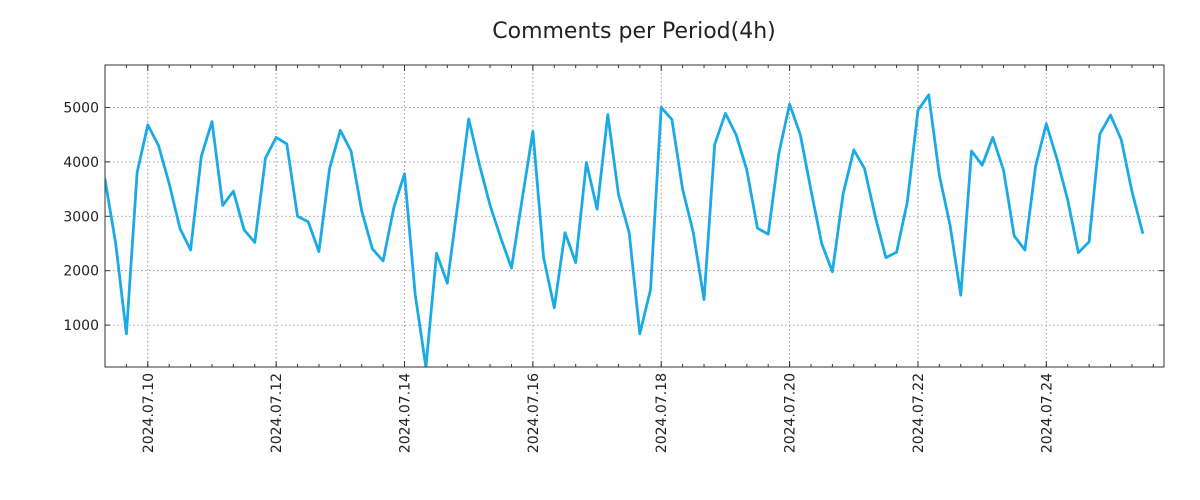 The height and width of the screenshot is (500, 1200). I want to click on y-tick-label: 3000, so click(81, 217).